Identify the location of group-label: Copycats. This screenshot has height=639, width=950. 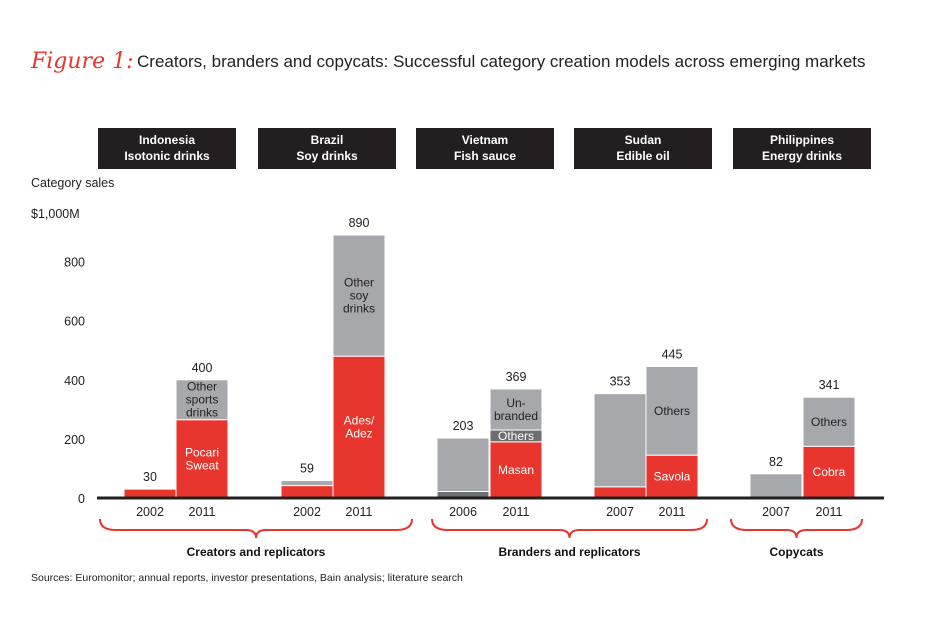
(796, 552).